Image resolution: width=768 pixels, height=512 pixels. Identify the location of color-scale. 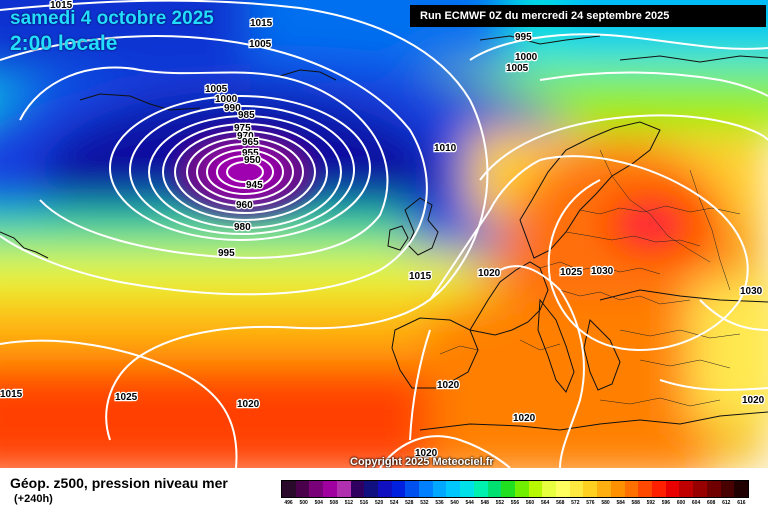
(515, 489).